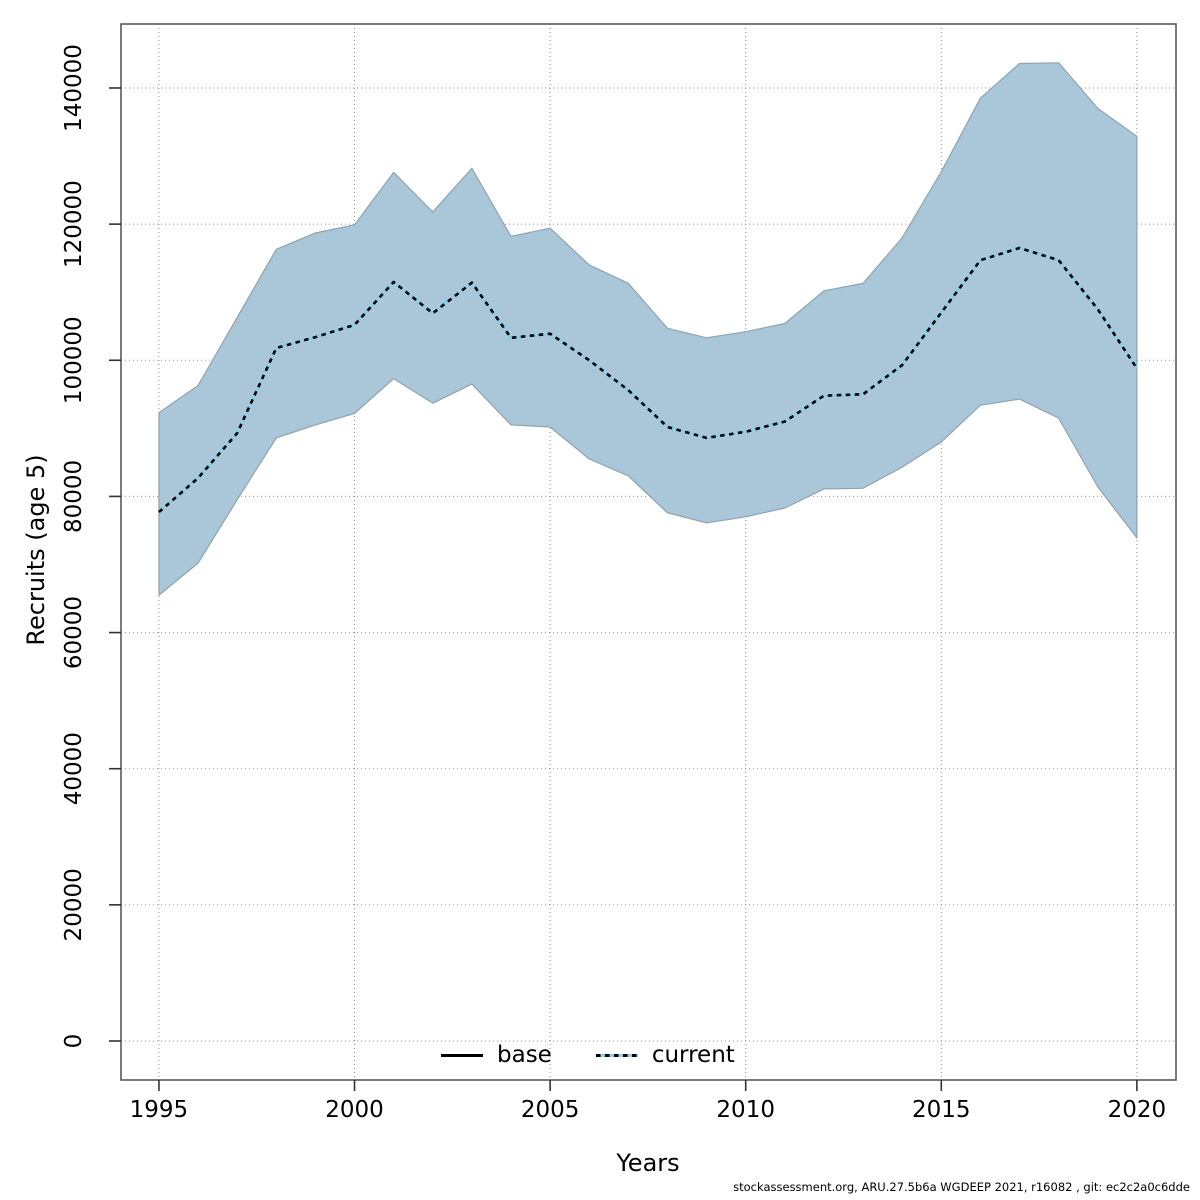 The image size is (1200, 1200). What do you see at coordinates (616, 1055) in the screenshot?
I see `current-line-sample-icon` at bounding box center [616, 1055].